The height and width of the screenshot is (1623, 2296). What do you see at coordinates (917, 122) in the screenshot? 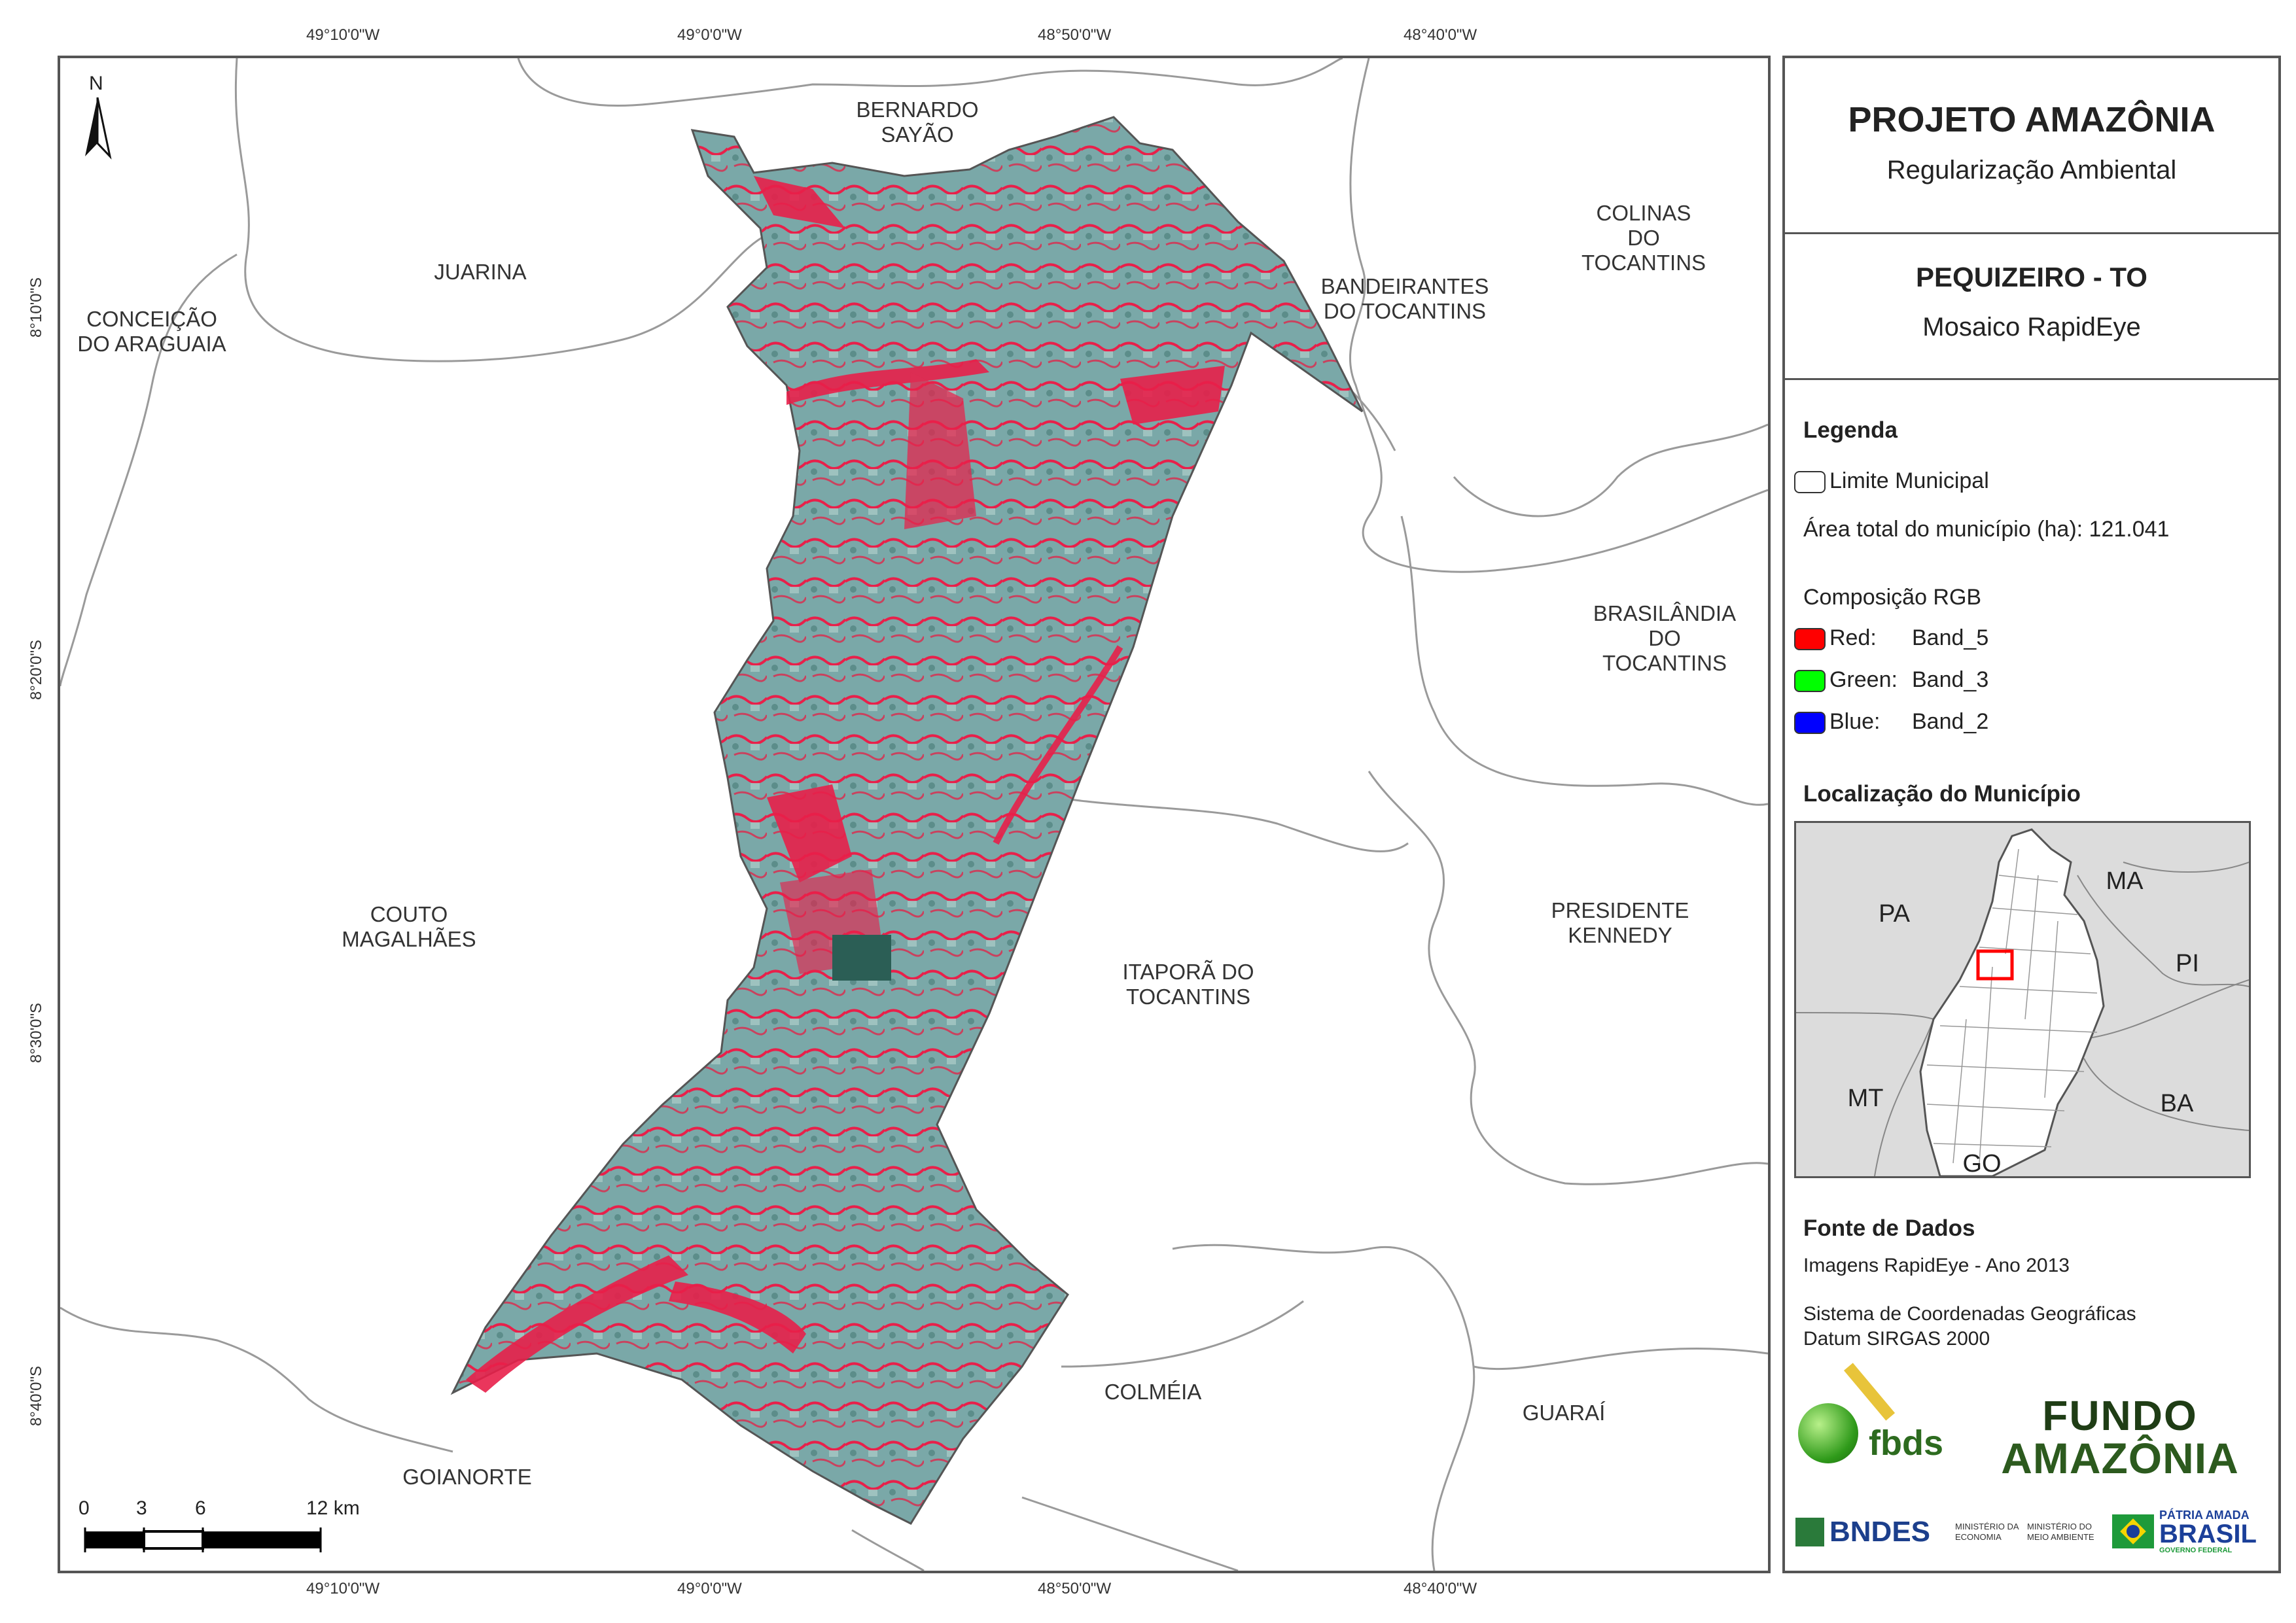
I see `municipality-label: BERNARDO SAYÃO` at bounding box center [917, 122].